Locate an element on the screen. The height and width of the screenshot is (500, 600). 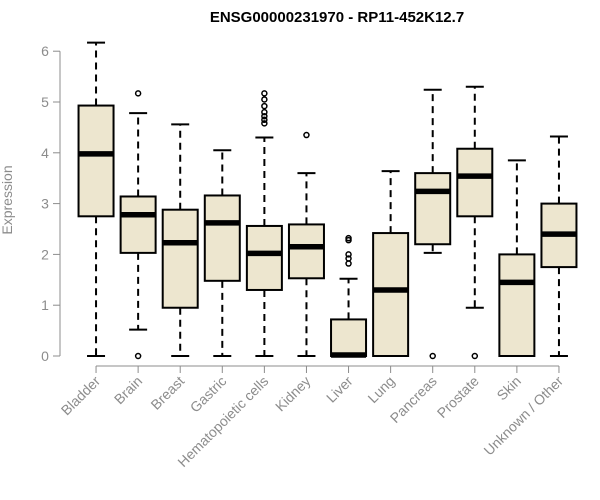
chart-title: ENSG00000231970 - RP11-452K12.7 is located at coordinates (337, 17).